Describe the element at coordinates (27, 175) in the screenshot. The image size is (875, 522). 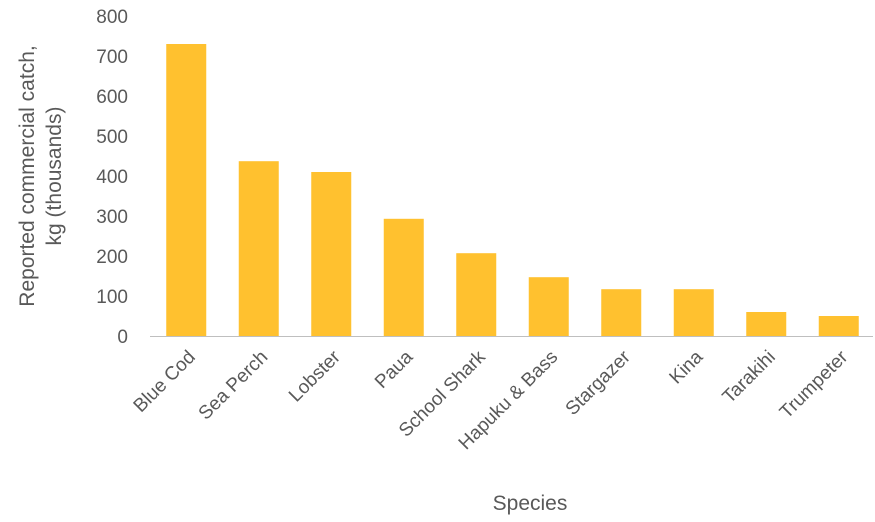
I see `y-axis-title-line: Reported commercial catch,` at that location.